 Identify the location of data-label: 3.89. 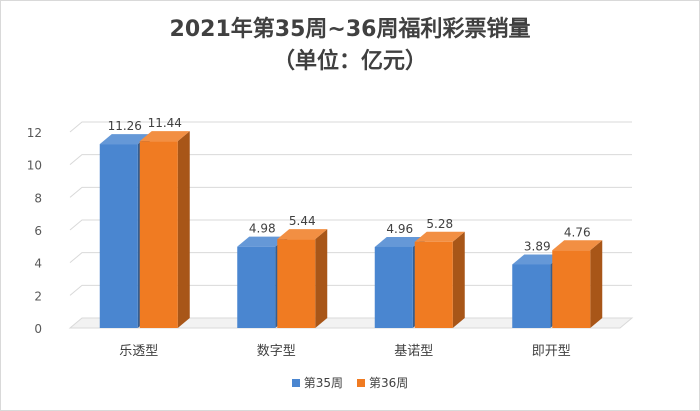
(537, 246).